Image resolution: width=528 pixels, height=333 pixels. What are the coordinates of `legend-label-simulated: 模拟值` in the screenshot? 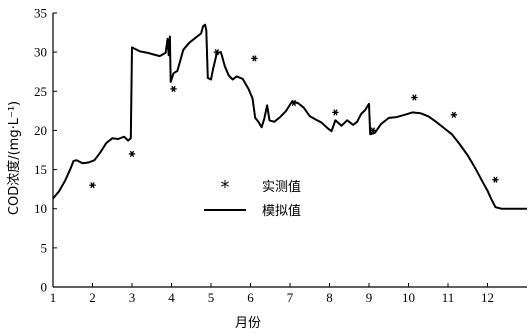 It's located at (281, 211).